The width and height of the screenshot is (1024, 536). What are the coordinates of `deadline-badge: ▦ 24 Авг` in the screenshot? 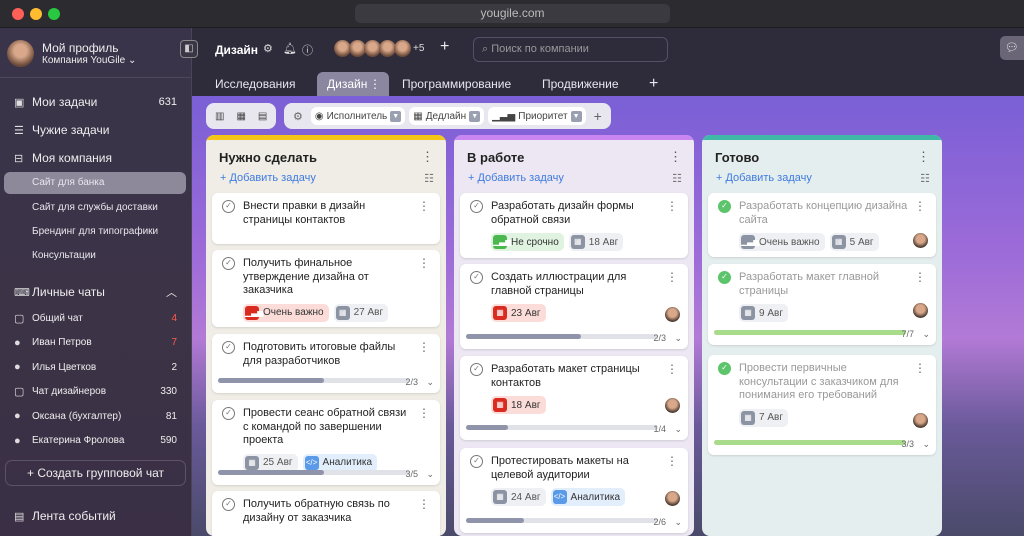 It's located at (518, 497).